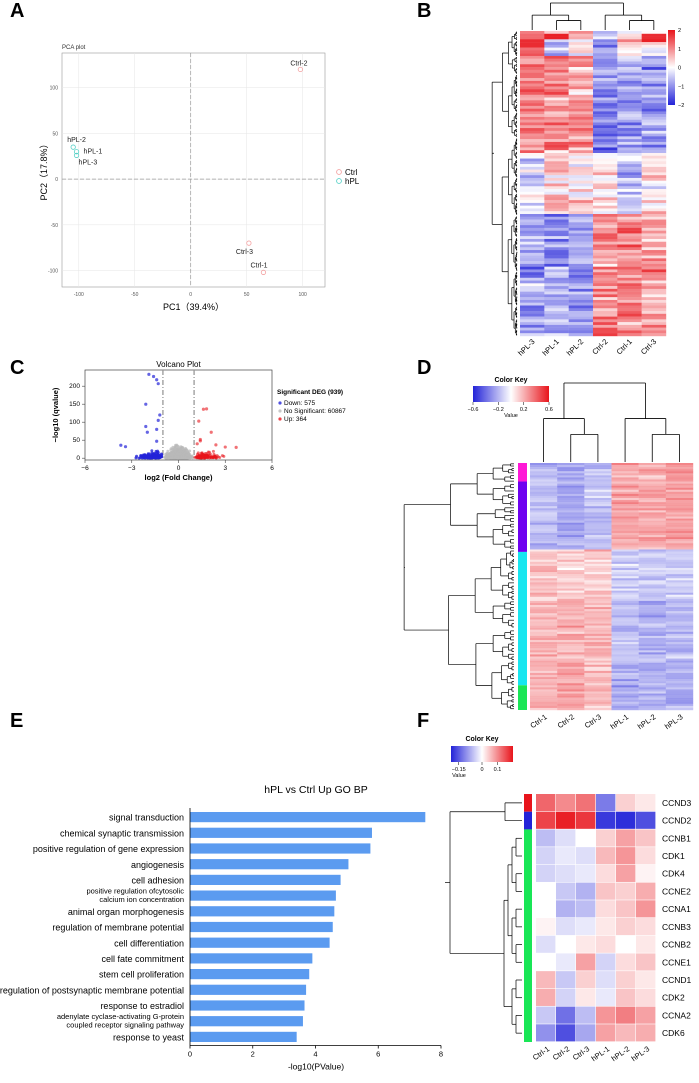 This screenshot has width=699, height=1083. What do you see at coordinates (510, 380) in the screenshot?
I see `heatmap-d-color-key-title: Color Key` at bounding box center [510, 380].